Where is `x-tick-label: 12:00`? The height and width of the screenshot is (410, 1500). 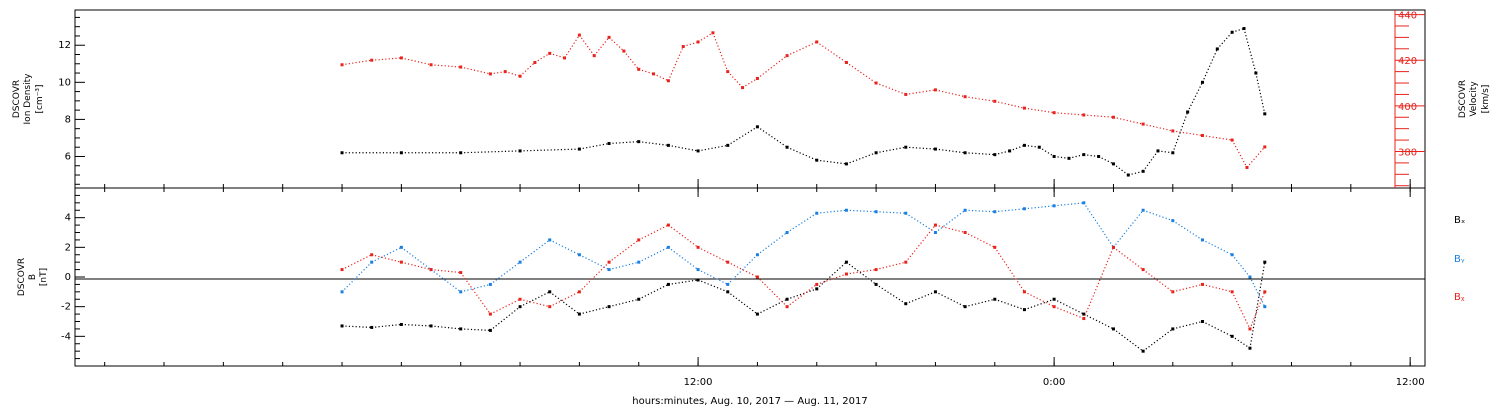 x-tick-label: 12:00 is located at coordinates (698, 382).